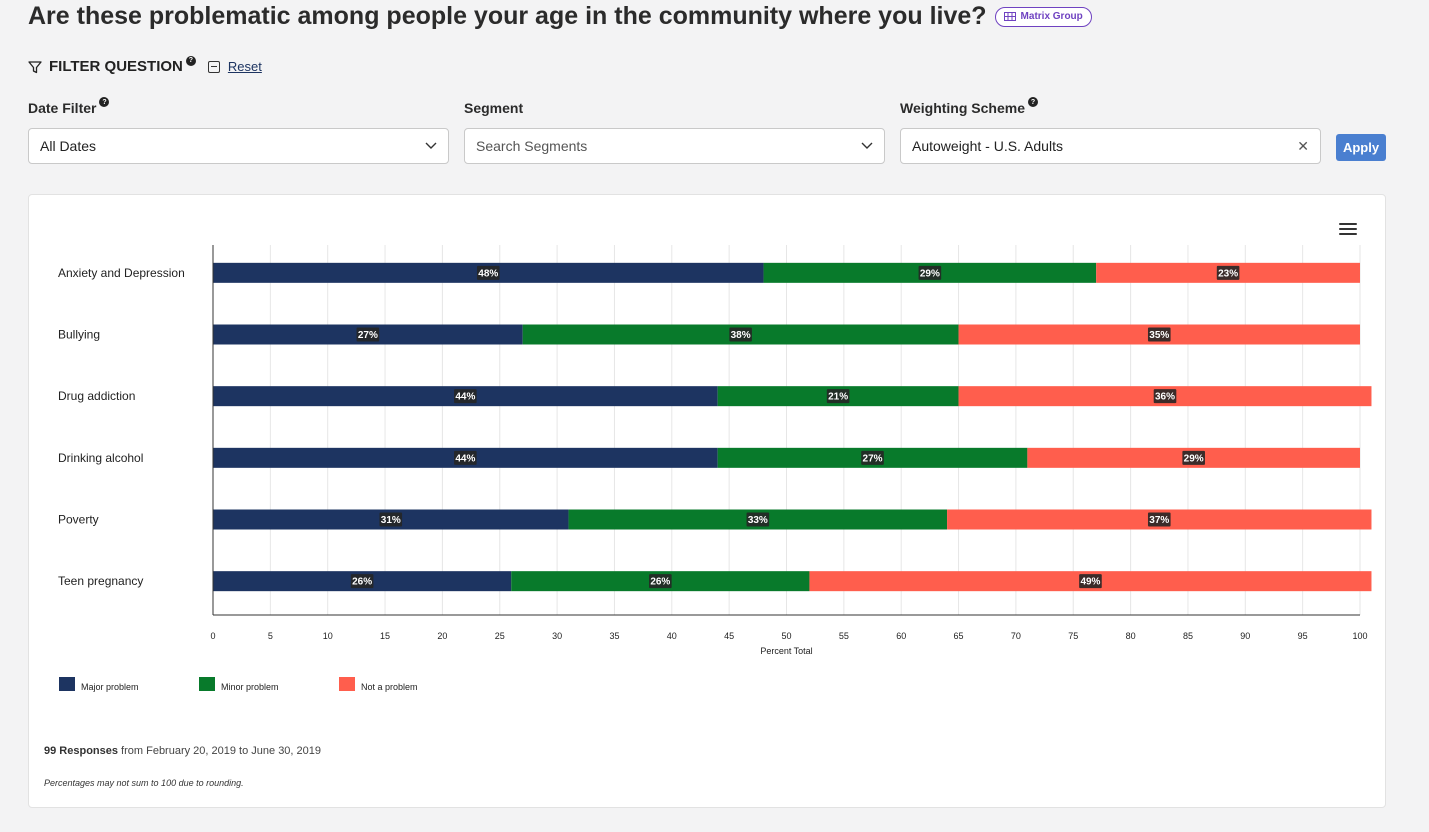 Image resolution: width=1429 pixels, height=832 pixels. What do you see at coordinates (959, 636) in the screenshot?
I see `x-tick-label: 65` at bounding box center [959, 636].